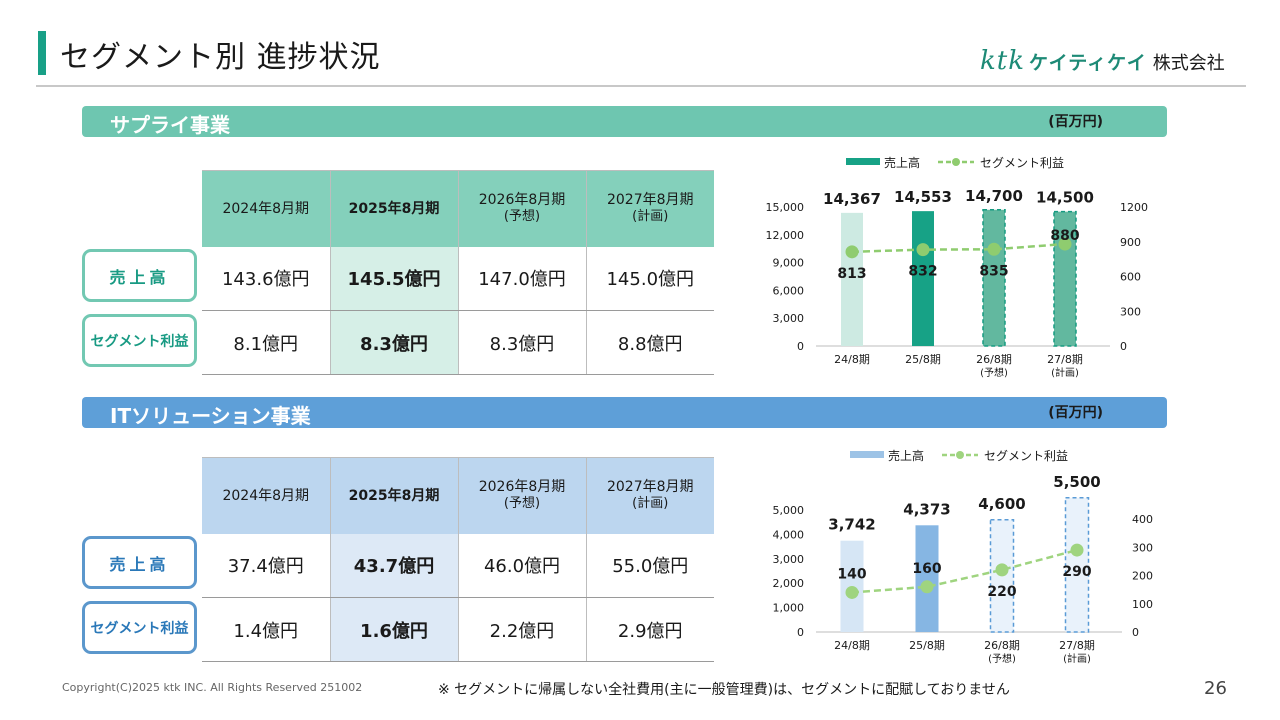  I want to click on supply-profit-row-label: セグメント利益, so click(139, 340).